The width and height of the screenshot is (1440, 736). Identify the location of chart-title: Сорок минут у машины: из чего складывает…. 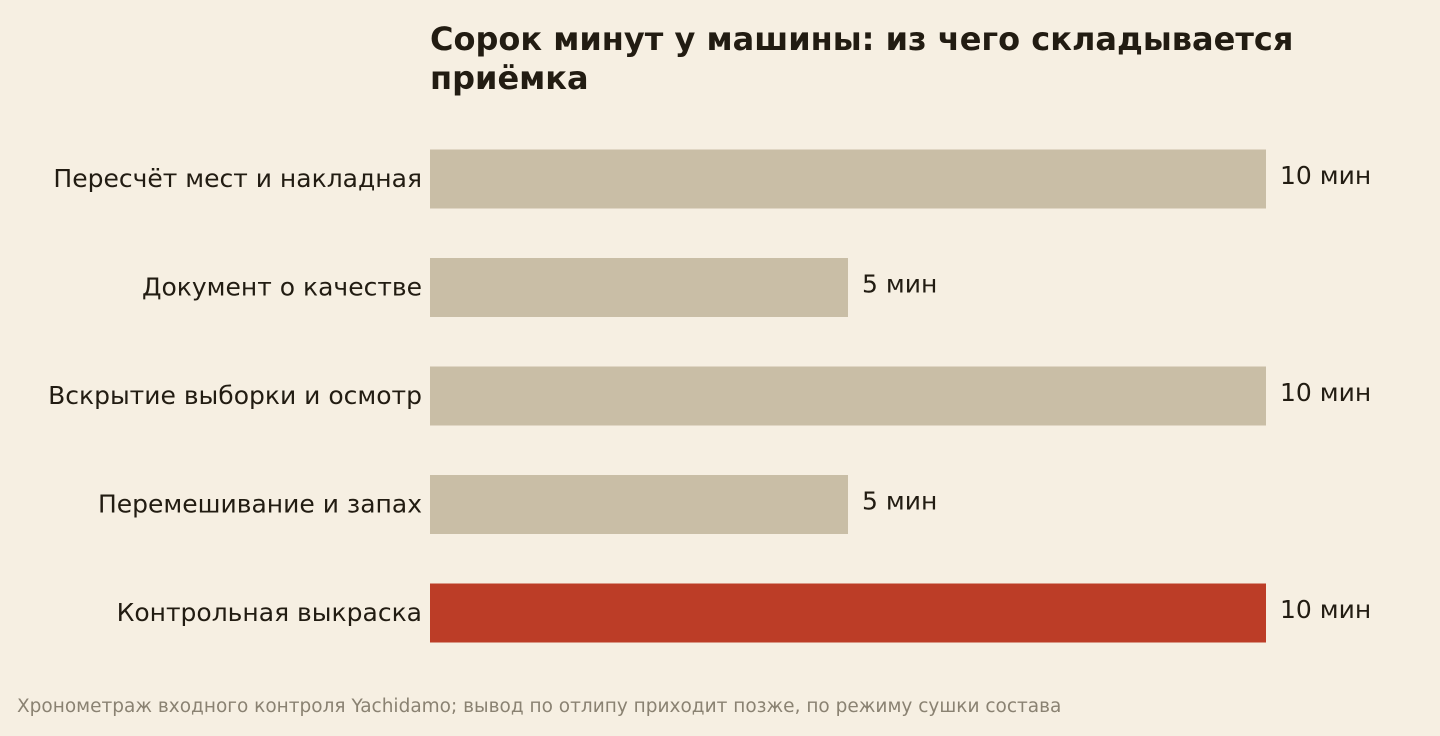
(862, 58).